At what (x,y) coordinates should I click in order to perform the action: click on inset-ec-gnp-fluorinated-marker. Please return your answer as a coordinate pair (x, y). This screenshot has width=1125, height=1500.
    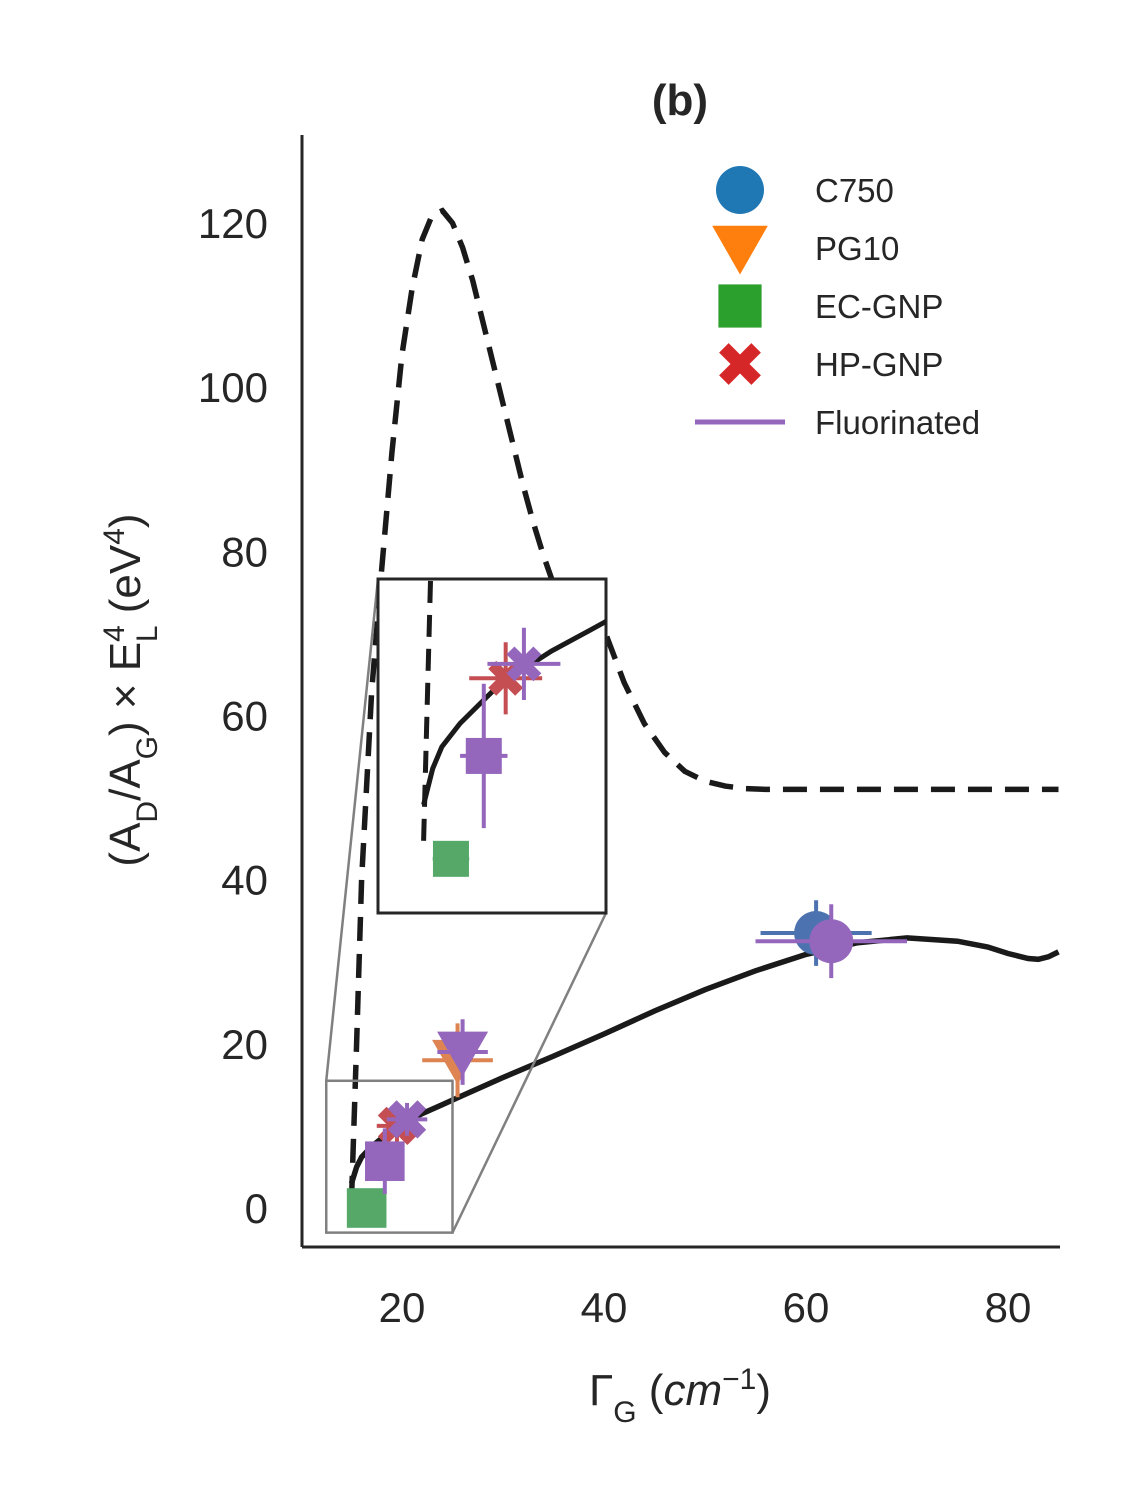
    Looking at the image, I should click on (483, 755).